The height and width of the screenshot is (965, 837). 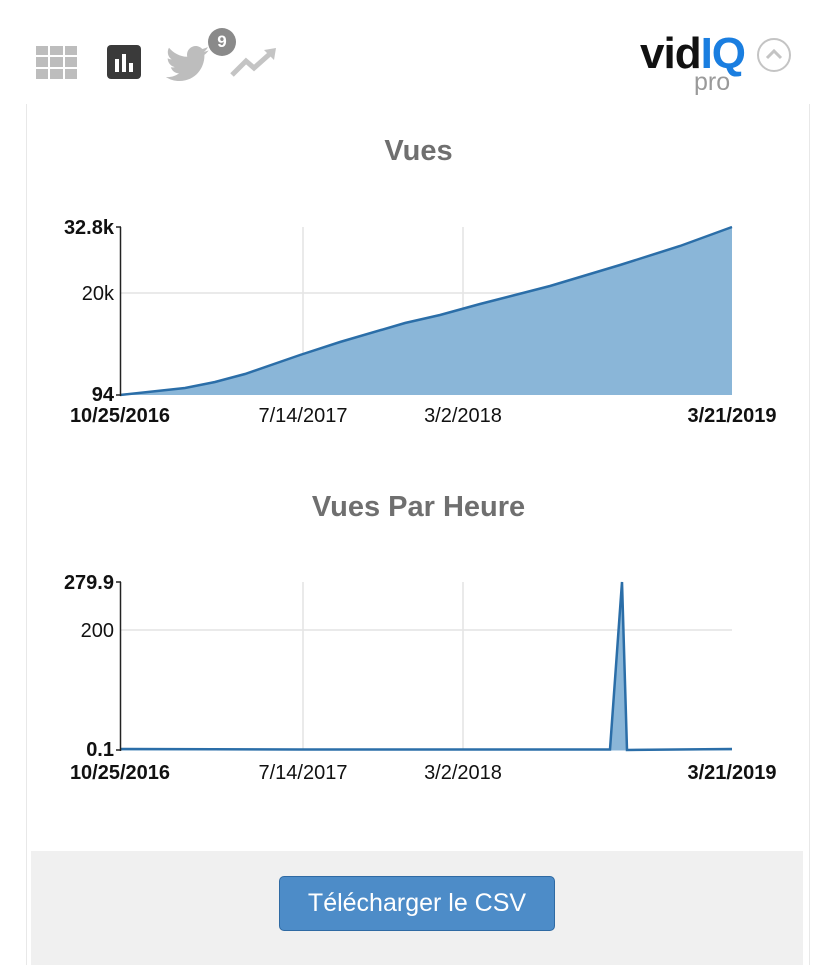 What do you see at coordinates (100, 750) in the screenshot?
I see `y-label-bottom: 0.1` at bounding box center [100, 750].